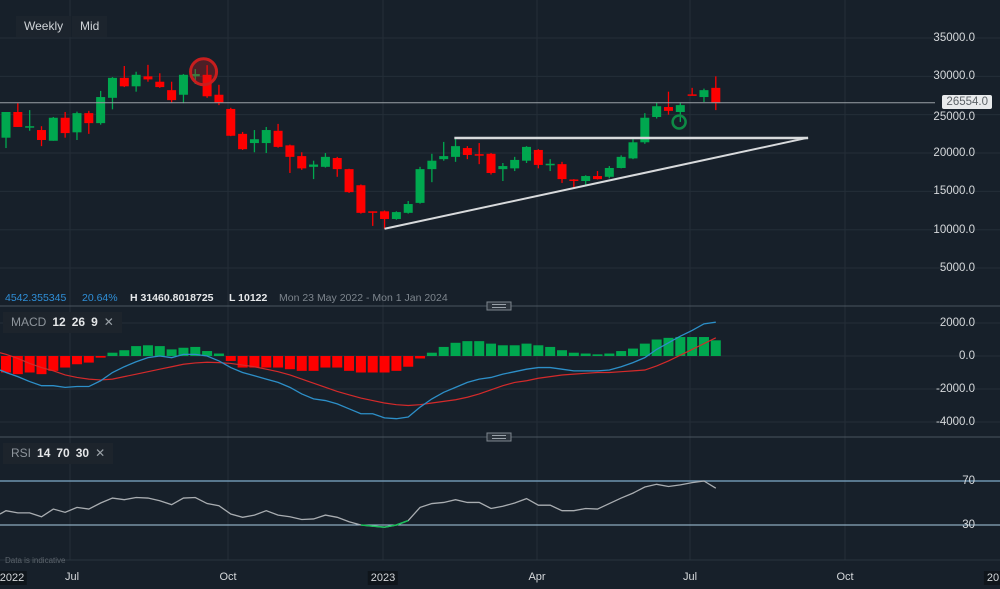  Describe the element at coordinates (537, 577) in the screenshot. I see `x-label-apr-2023: Apr` at that location.